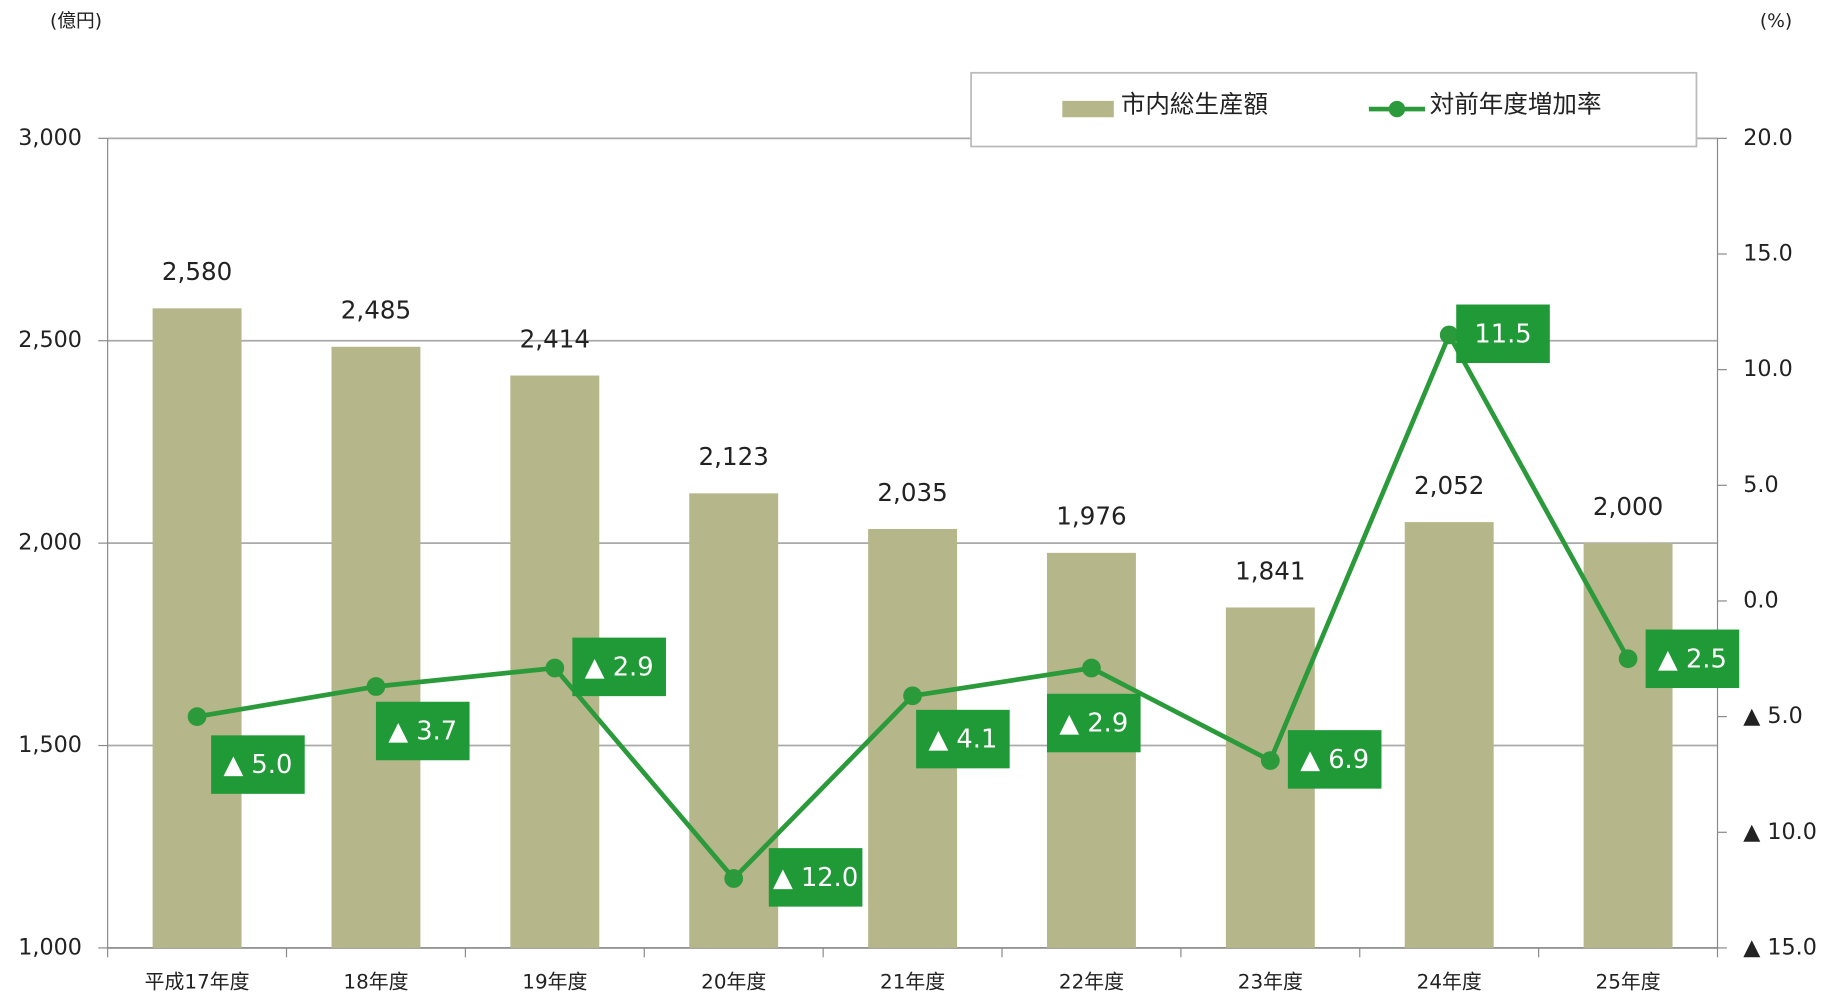 This screenshot has height=995, width=1831. I want to click on x-tick-label: 21年度, so click(912, 982).